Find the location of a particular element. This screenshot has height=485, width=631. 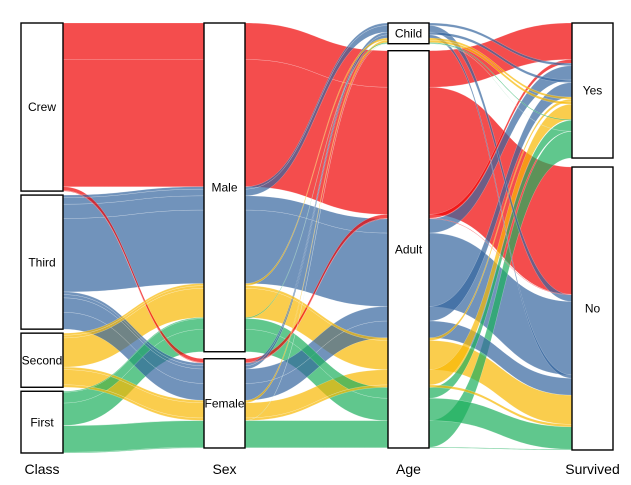

stratum-label-female: Female is located at coordinates (224, 404).